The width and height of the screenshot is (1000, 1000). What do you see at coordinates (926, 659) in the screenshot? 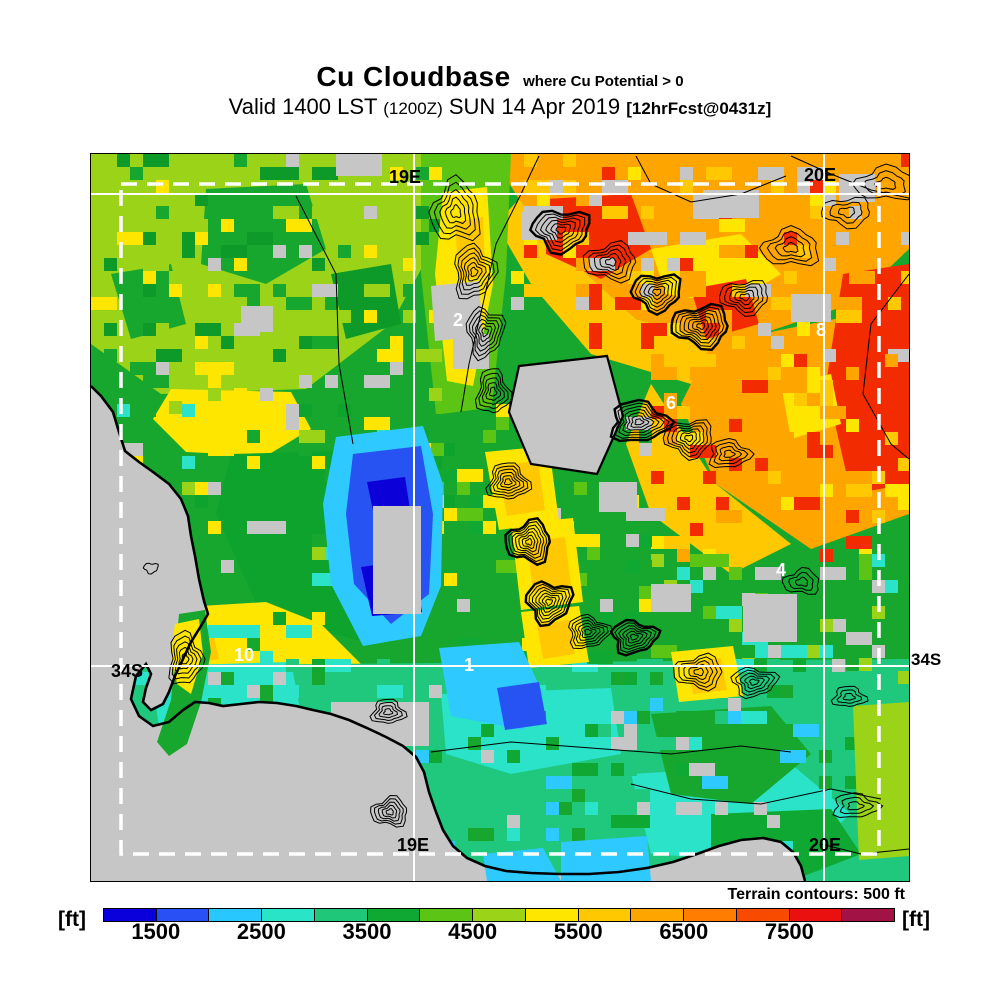
I see `latitude-label-right: 34S` at bounding box center [926, 659].